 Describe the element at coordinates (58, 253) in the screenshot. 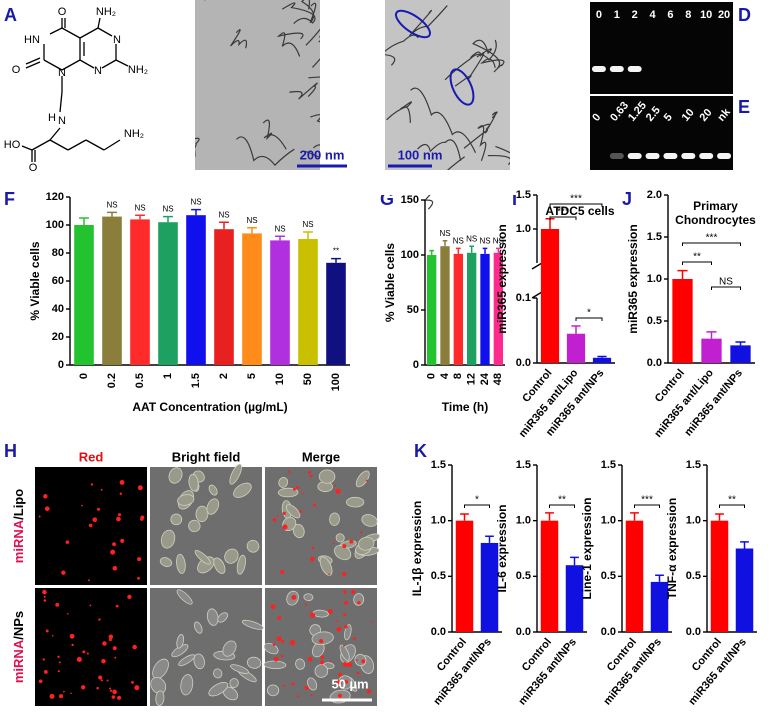

I see `y-tick-label: 80` at that location.